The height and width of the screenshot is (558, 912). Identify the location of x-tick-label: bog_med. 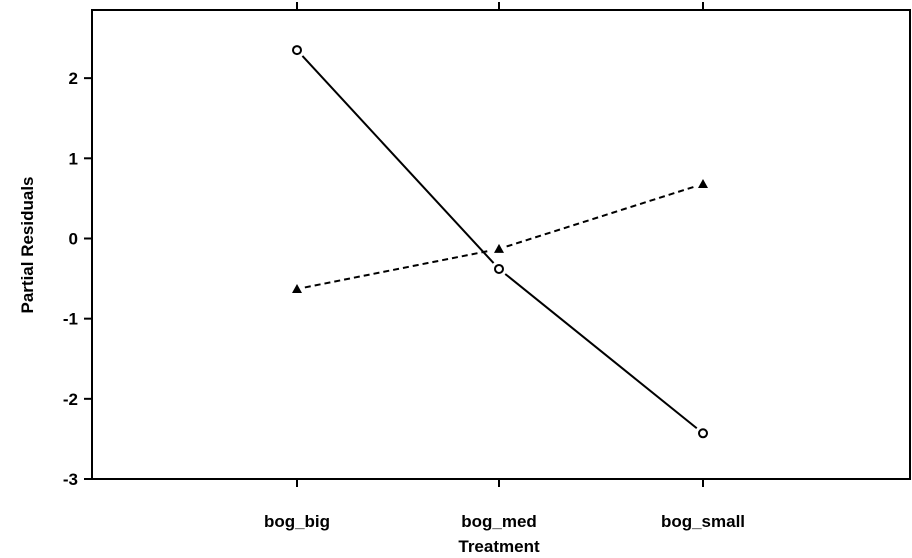
(499, 521).